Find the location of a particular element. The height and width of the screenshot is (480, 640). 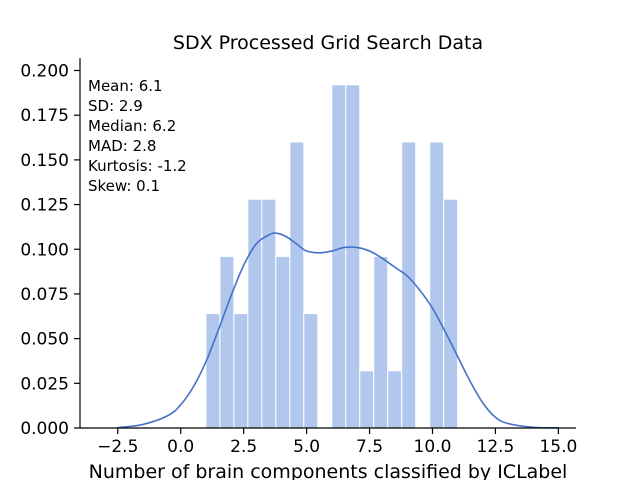

y-tick-label: 0.150 is located at coordinates (44, 161).